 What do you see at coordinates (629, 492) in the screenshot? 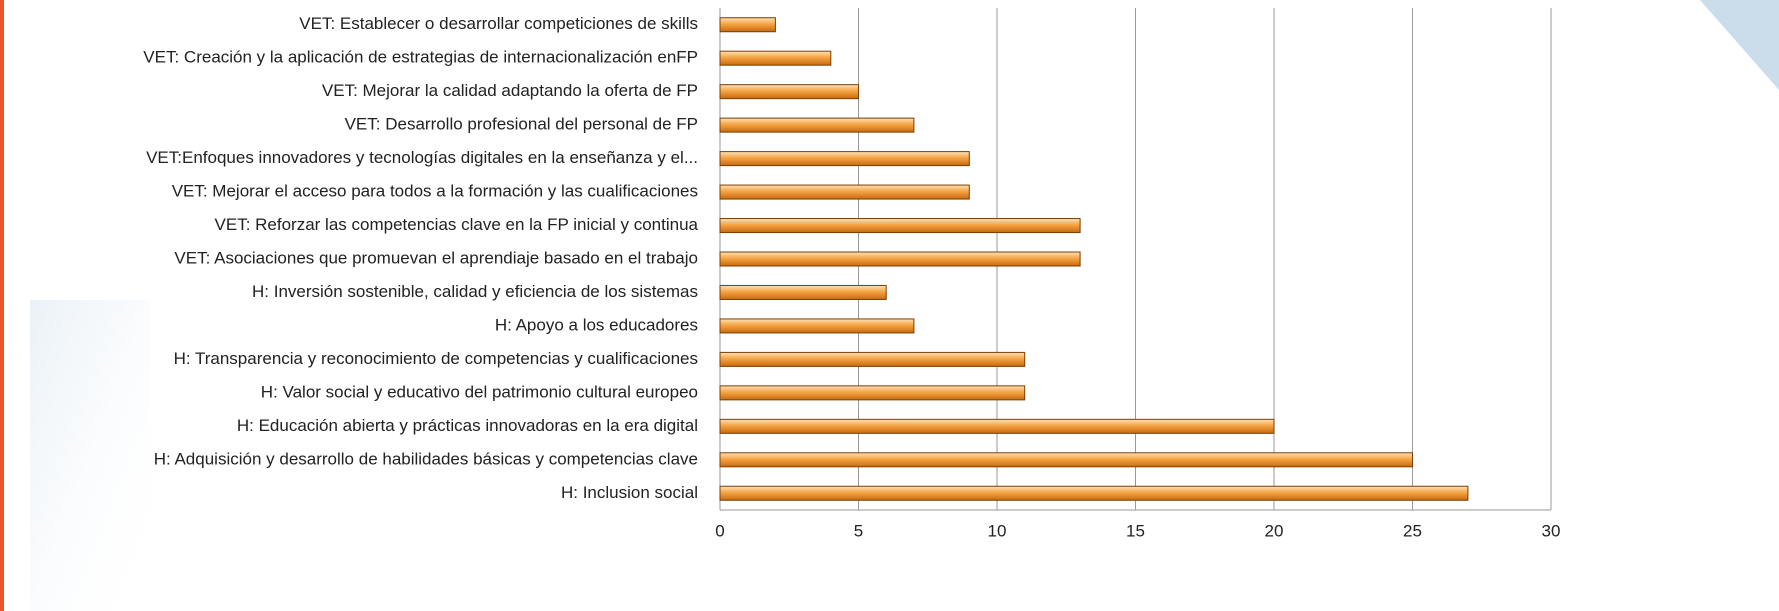
I see `y-tick-label: H: Inclusion social` at bounding box center [629, 492].